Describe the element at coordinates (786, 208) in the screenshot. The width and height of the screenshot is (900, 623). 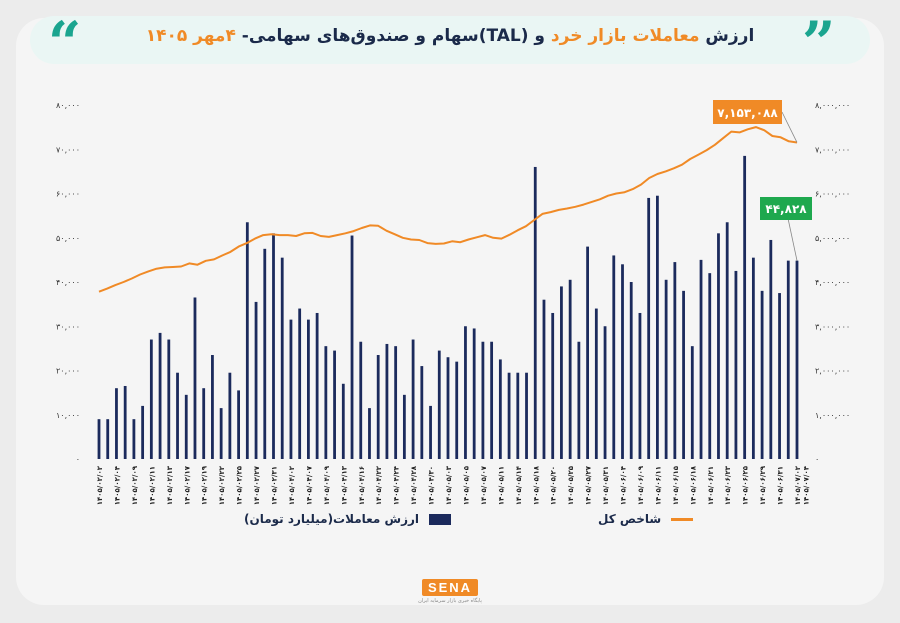
I see `bar-callout-box` at that location.